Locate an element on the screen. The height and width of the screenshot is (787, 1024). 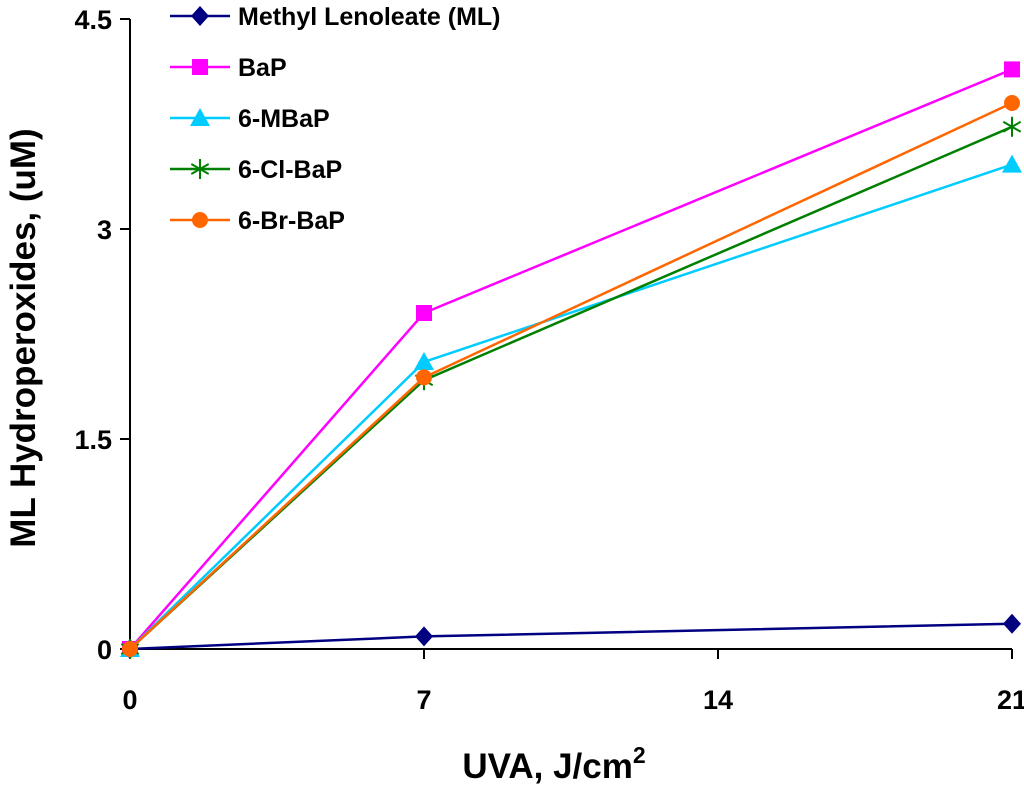
x-tick-label: 7 is located at coordinates (423, 700).